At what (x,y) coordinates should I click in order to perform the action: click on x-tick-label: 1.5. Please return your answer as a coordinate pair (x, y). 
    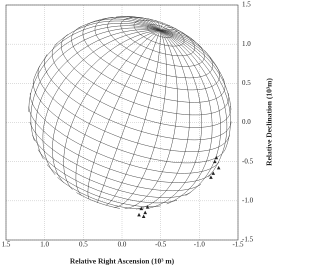
    Looking at the image, I should click on (6, 245).